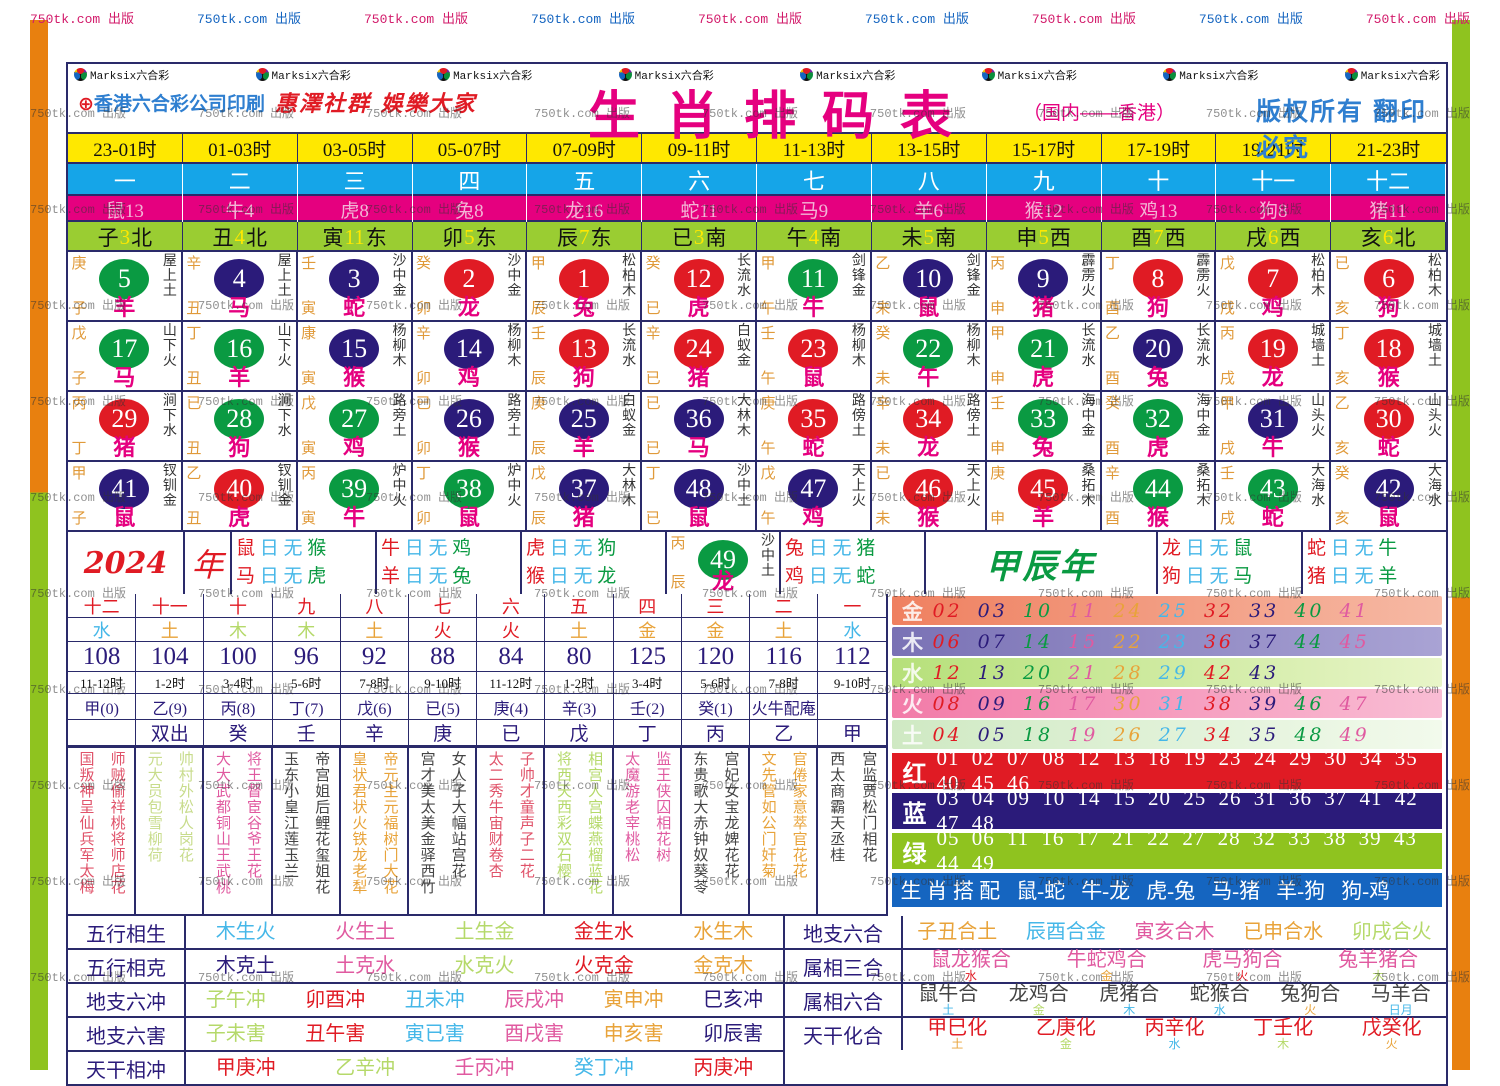 The height and width of the screenshot is (1086, 1500). Describe the element at coordinates (813, 419) in the screenshot. I see `lottery-ball: 35` at that location.